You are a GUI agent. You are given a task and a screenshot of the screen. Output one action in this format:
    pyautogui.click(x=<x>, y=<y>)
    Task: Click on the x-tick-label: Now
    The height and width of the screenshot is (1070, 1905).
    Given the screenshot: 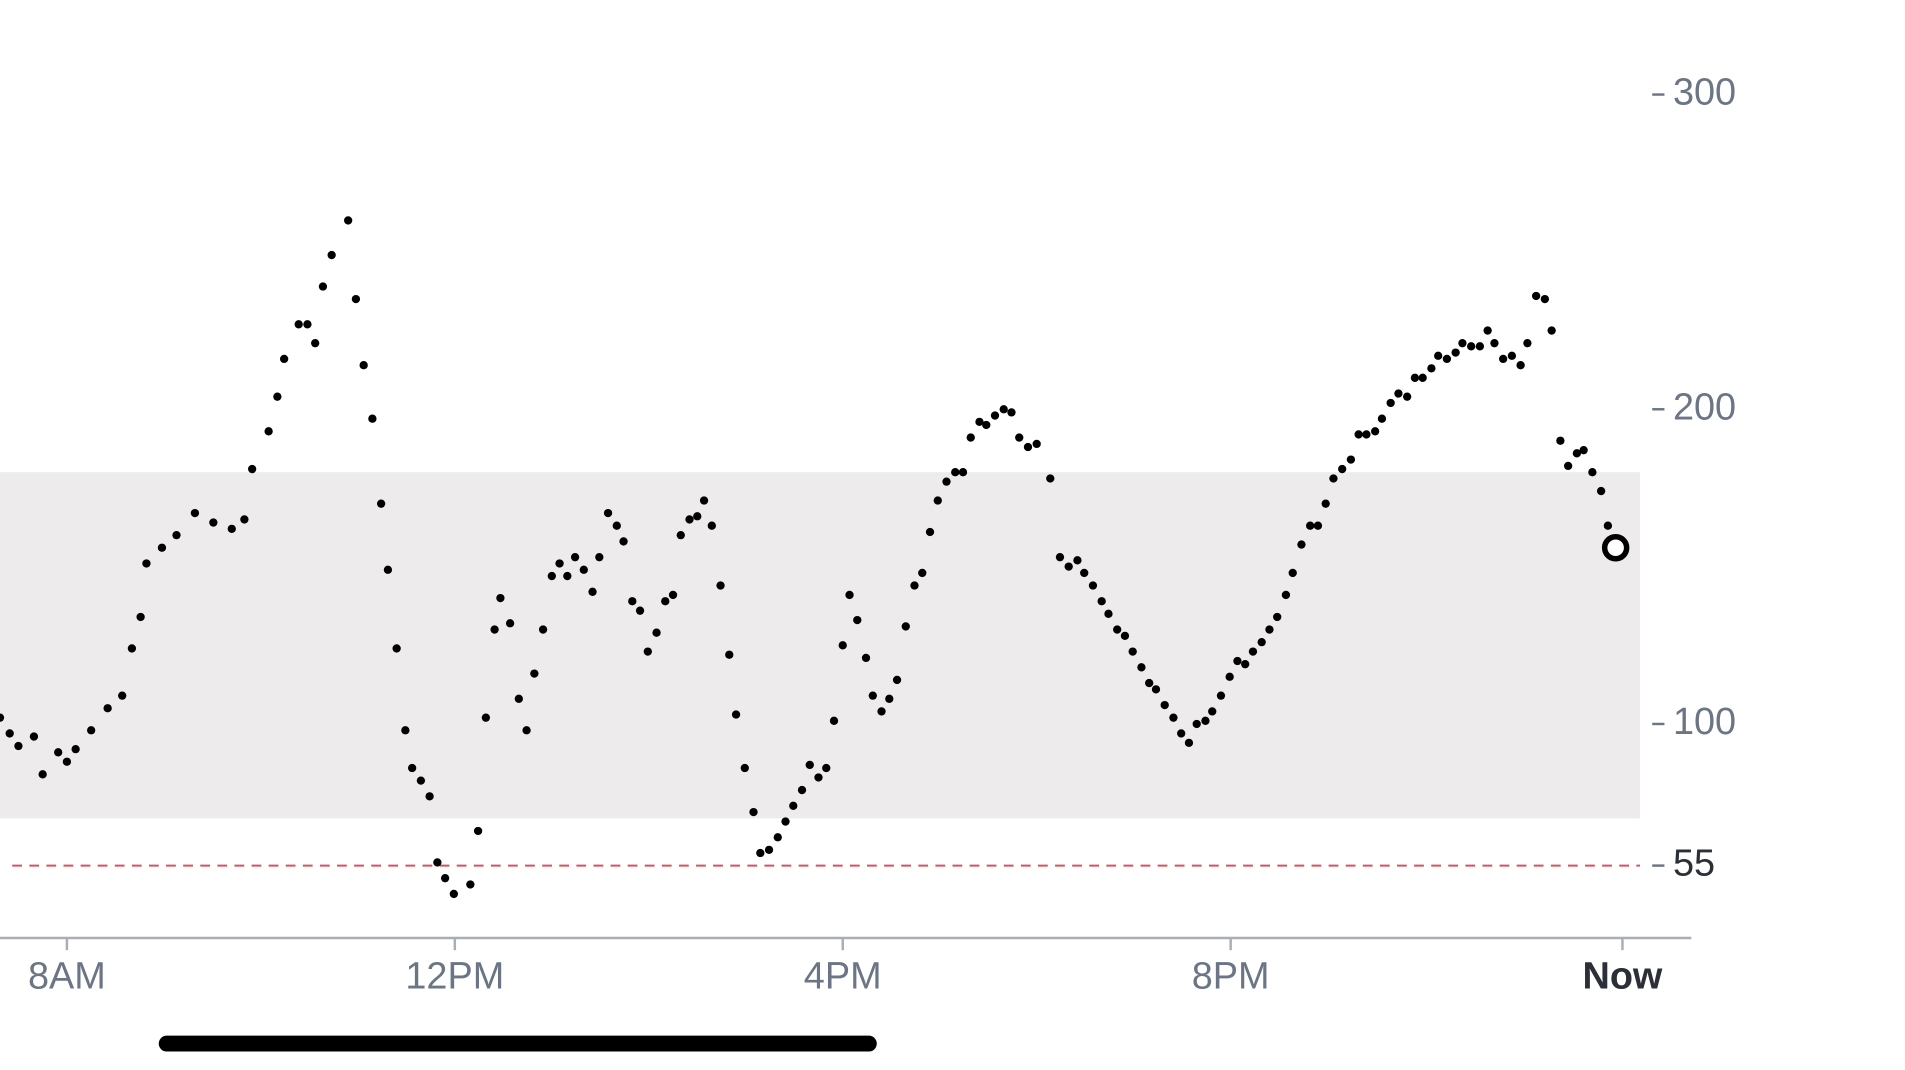 What is the action you would take?
    pyautogui.click(x=1622, y=976)
    